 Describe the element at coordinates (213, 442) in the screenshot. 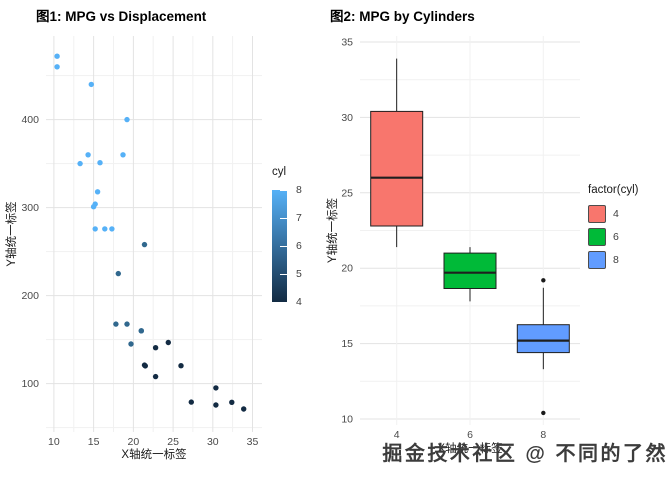

I see `x-tick-label: 30` at that location.